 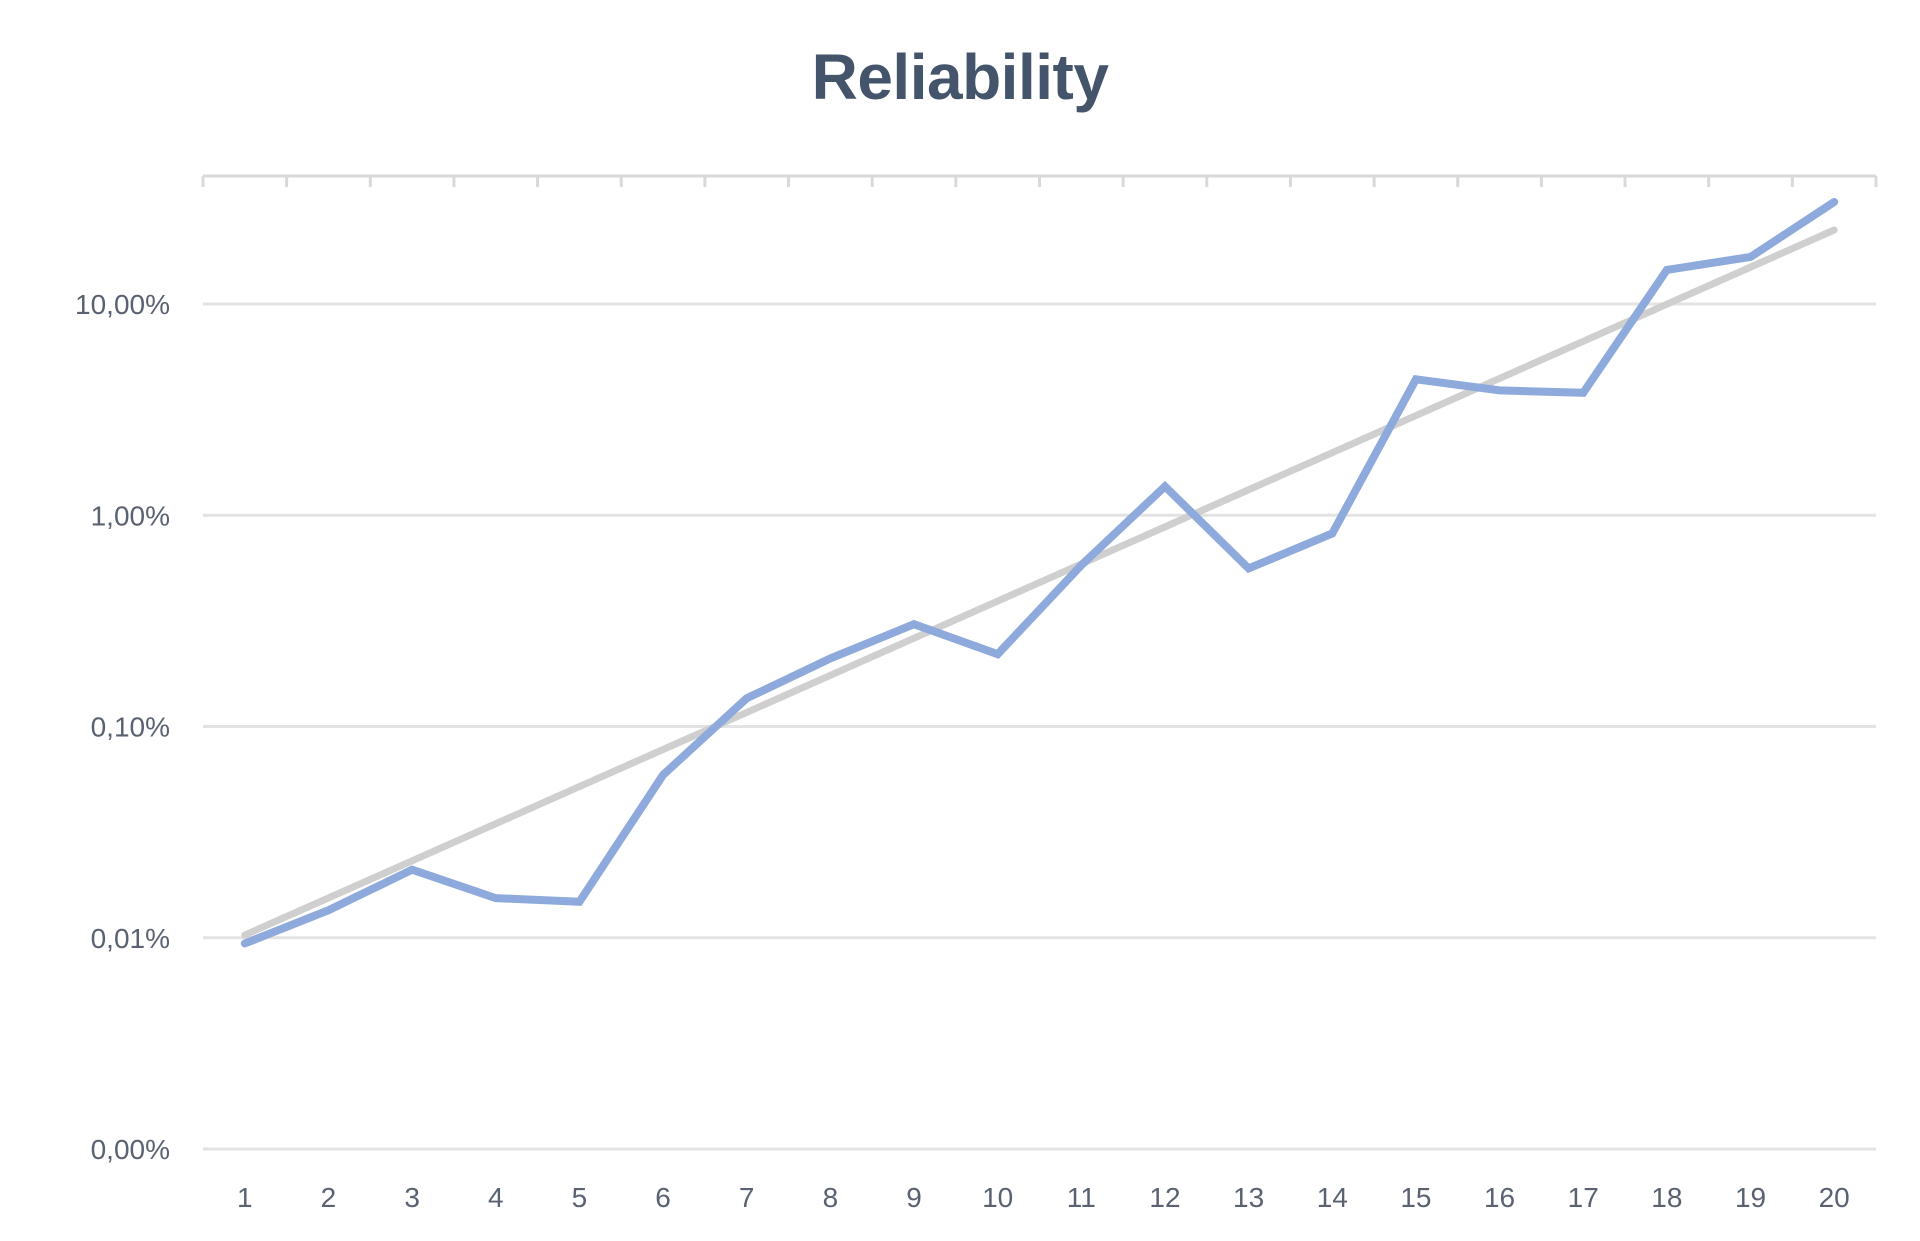 What do you see at coordinates (1248, 1197) in the screenshot?
I see `x-tick-label: 13` at bounding box center [1248, 1197].